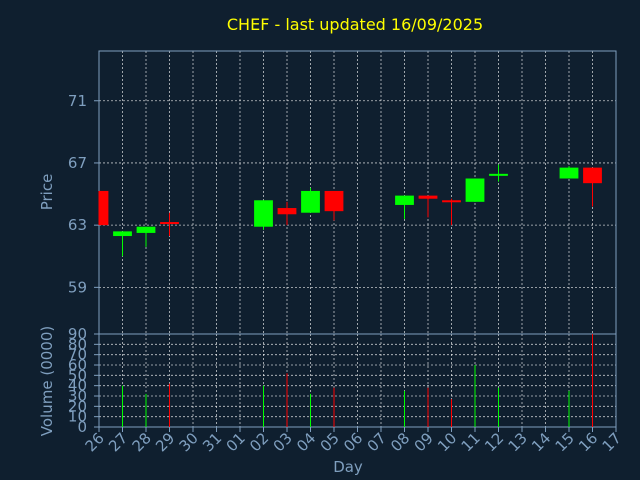  Describe the element at coordinates (259, 442) in the screenshot. I see `x-tick-label: 02` at that location.